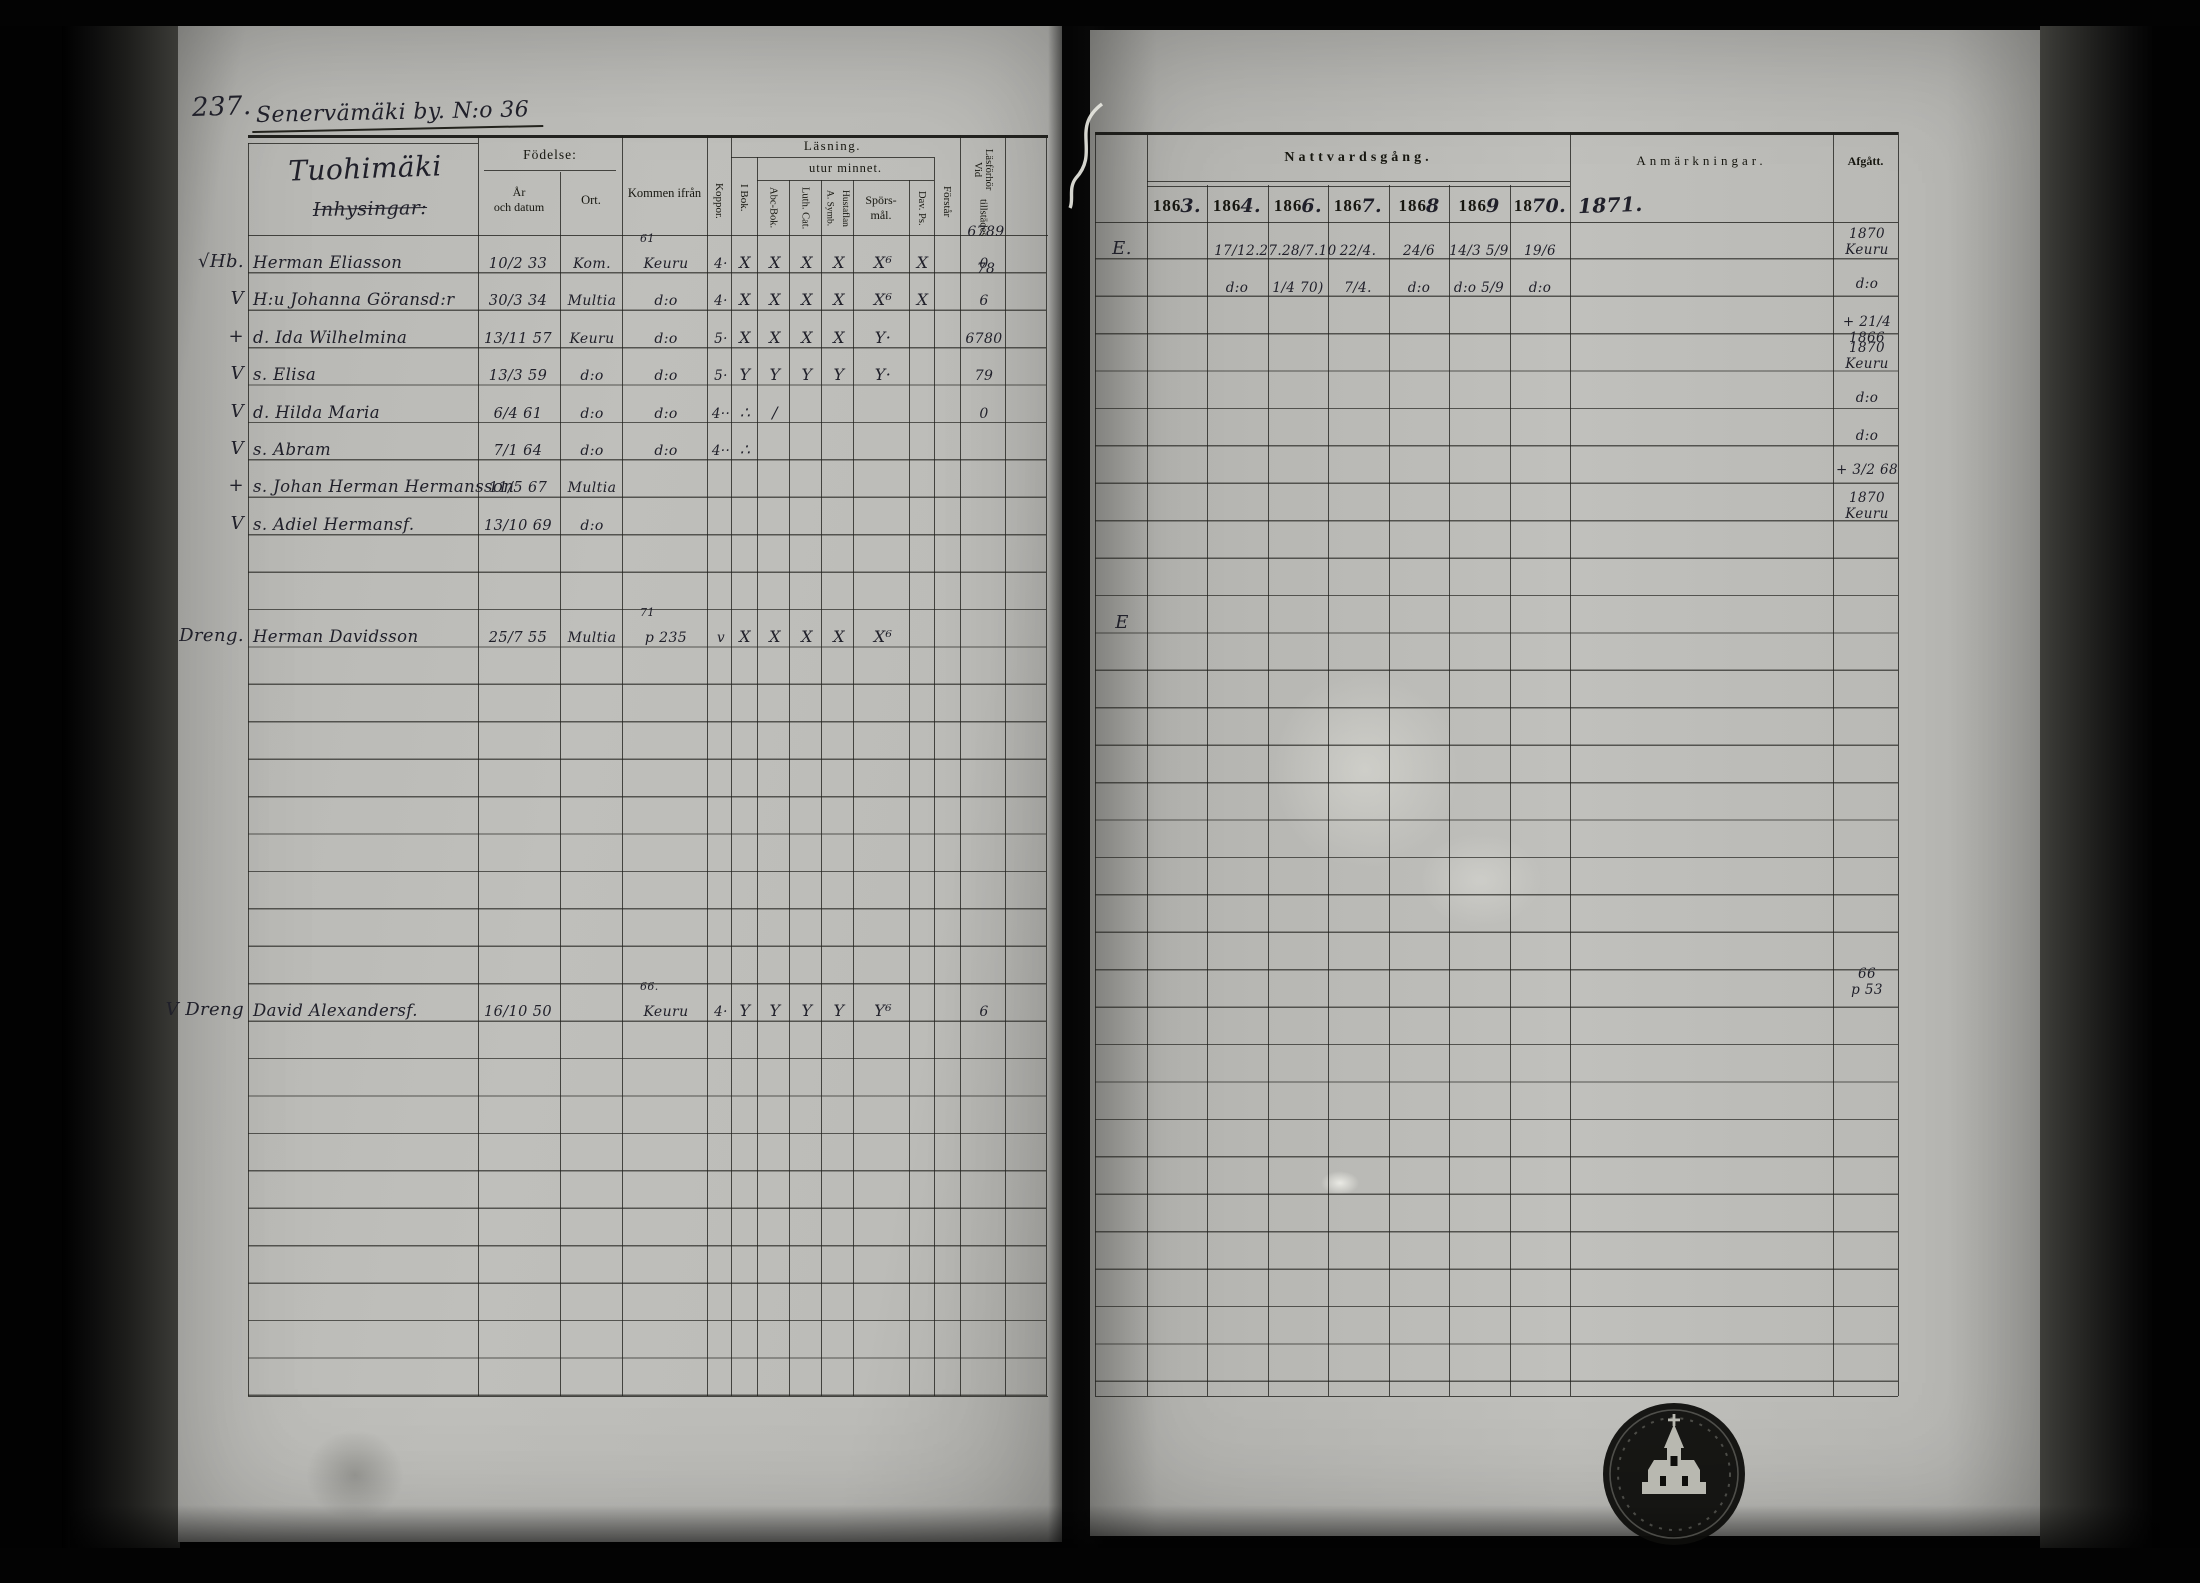 The image size is (2200, 1583). What do you see at coordinates (204, 1009) in the screenshot?
I see `margin-mark: V Dreng` at bounding box center [204, 1009].